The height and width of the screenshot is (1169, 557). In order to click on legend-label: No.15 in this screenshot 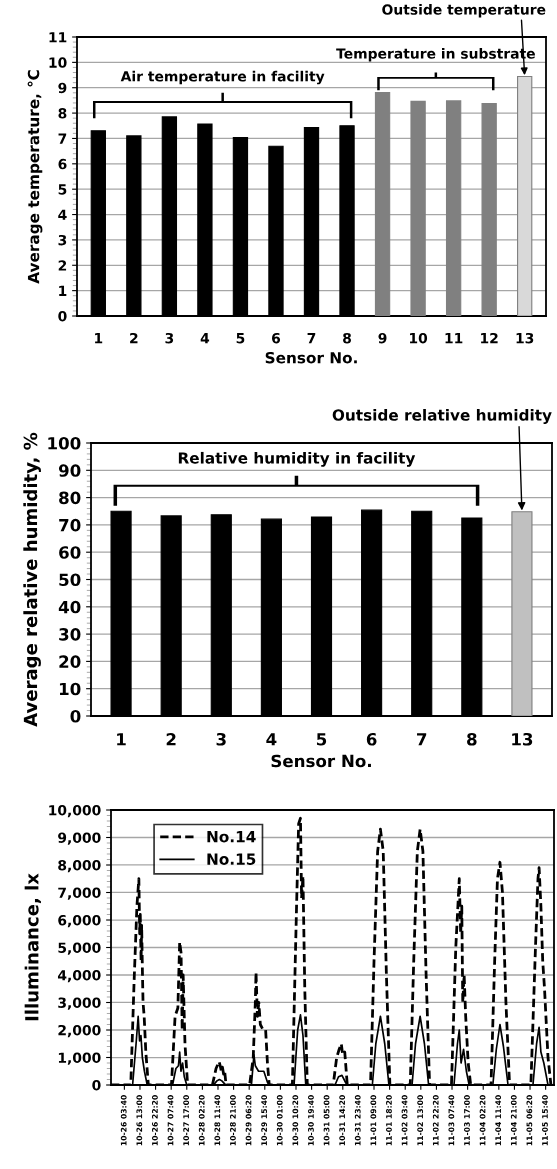, I will do `click(231, 859)`.